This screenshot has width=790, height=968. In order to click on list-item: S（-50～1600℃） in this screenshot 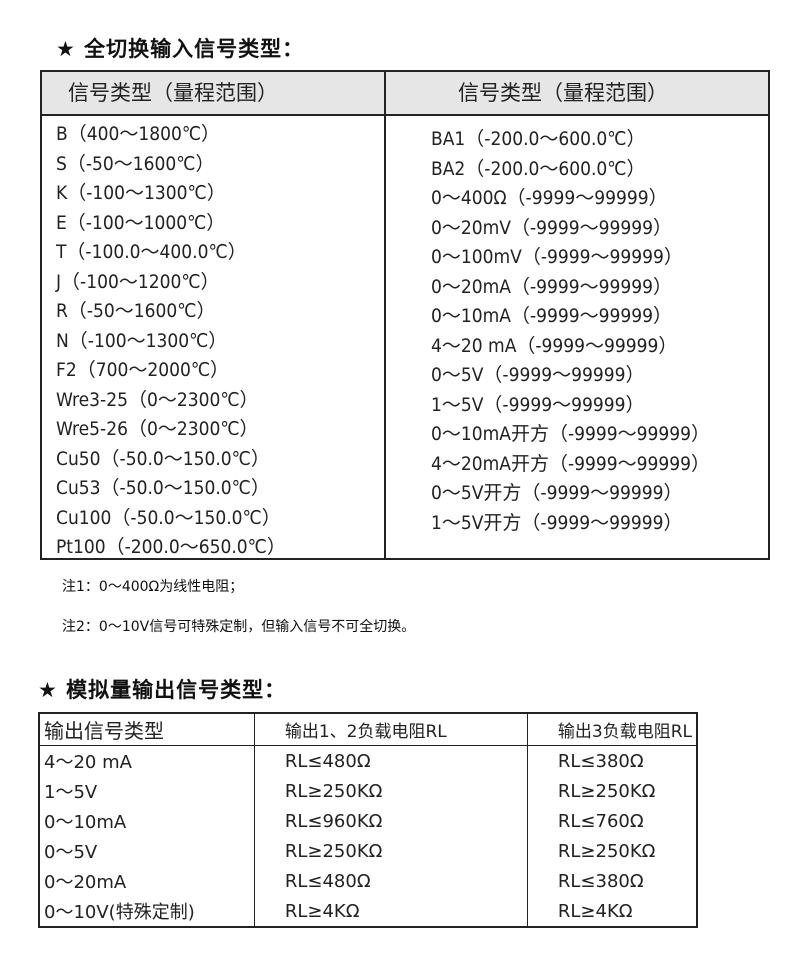, I will do `click(135, 163)`.